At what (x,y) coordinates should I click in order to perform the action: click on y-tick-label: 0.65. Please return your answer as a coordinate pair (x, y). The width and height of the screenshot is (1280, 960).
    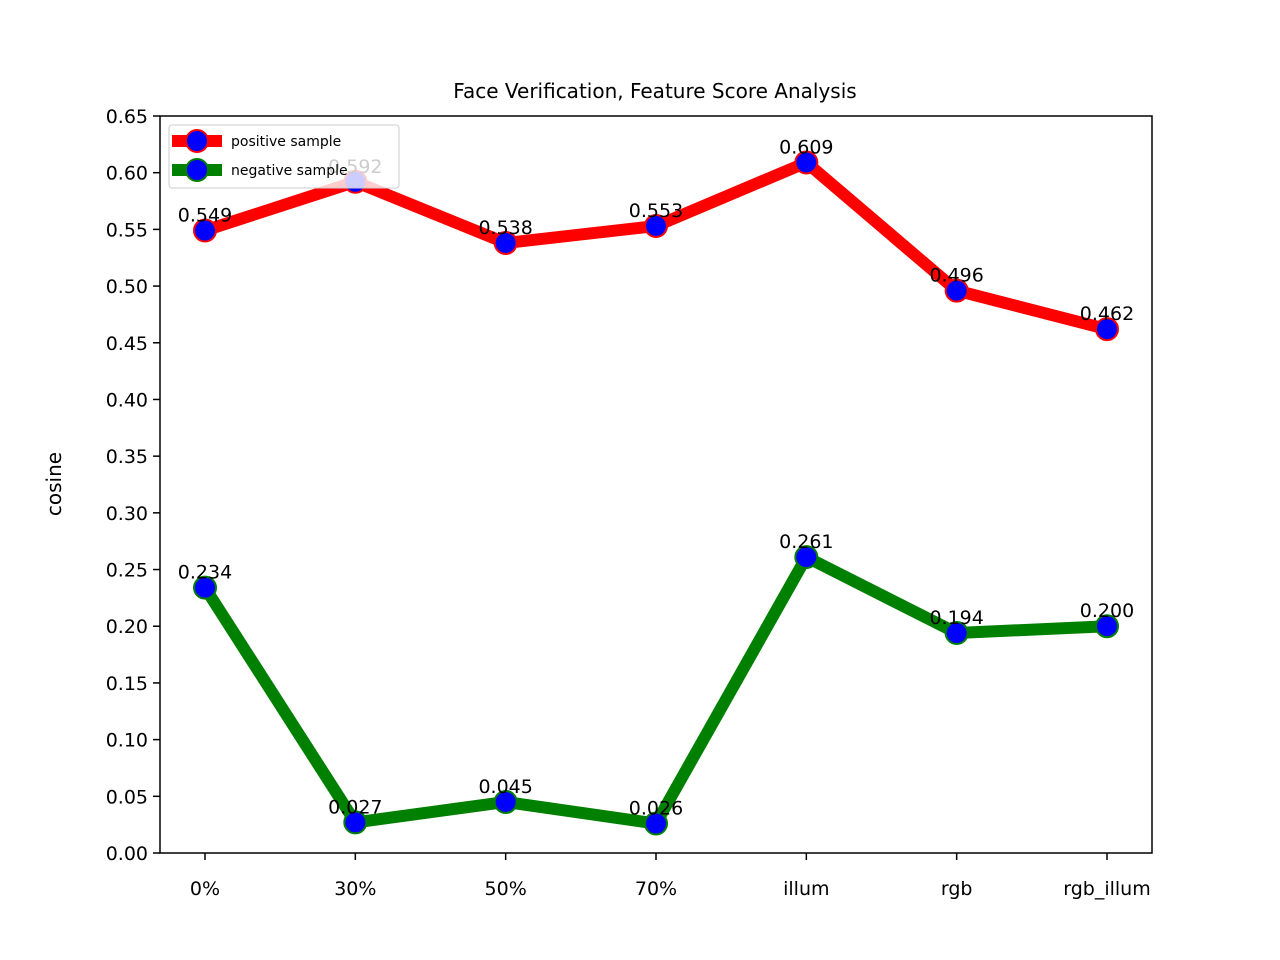
    Looking at the image, I should click on (127, 117).